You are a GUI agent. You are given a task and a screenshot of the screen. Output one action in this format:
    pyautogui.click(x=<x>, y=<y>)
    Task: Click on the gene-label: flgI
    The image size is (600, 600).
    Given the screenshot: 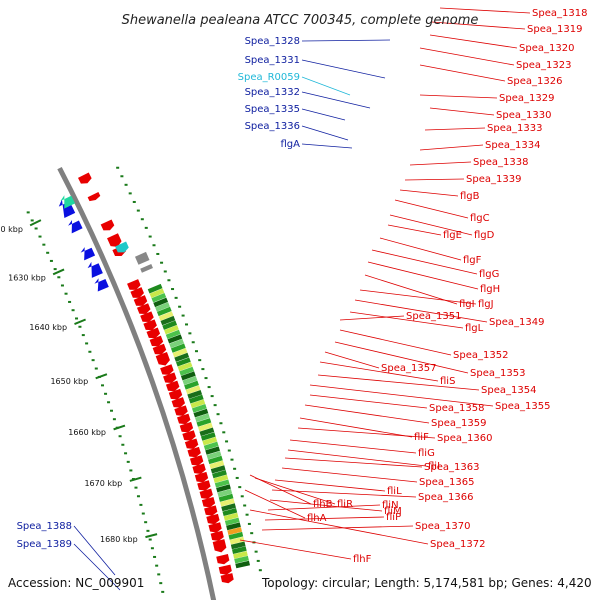 What is the action you would take?
    pyautogui.click(x=467, y=304)
    